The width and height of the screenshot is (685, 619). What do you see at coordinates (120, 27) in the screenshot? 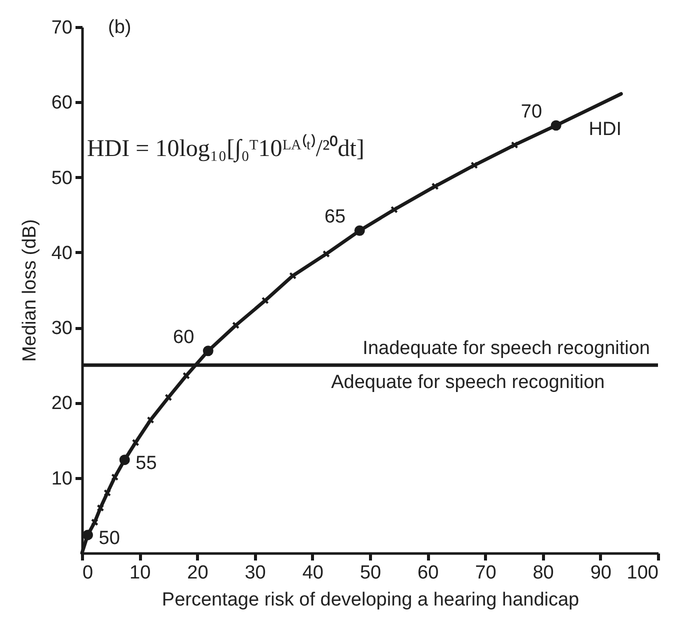
I see `annotation: (b)` at bounding box center [120, 27].